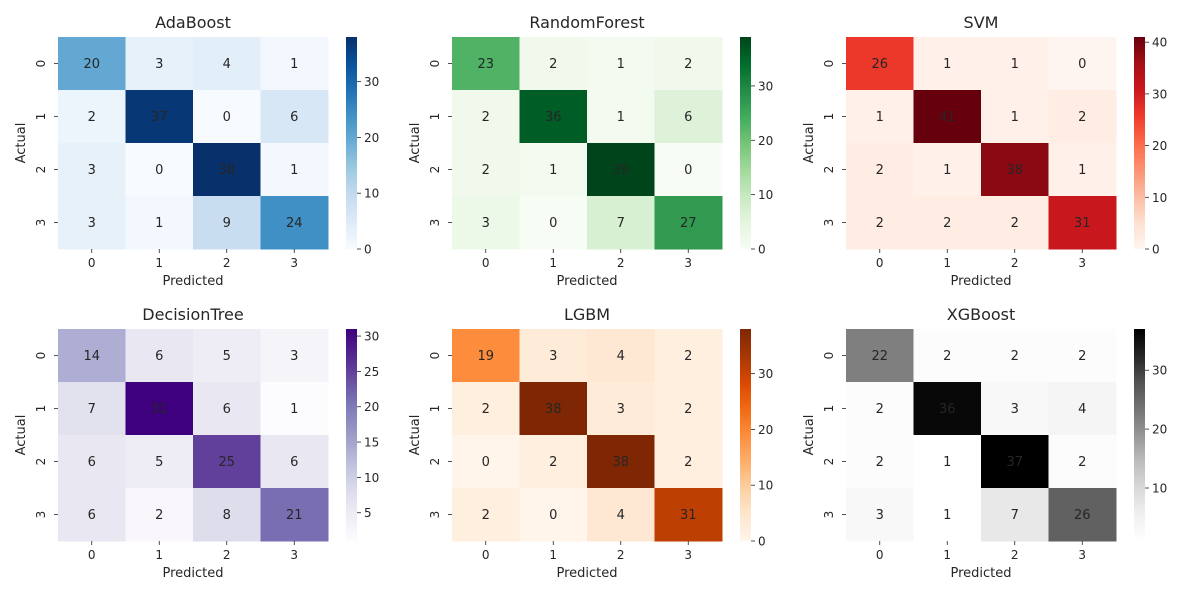 The width and height of the screenshot is (1200, 604). Describe the element at coordinates (294, 223) in the screenshot. I see `cell-value-label: 24` at that location.